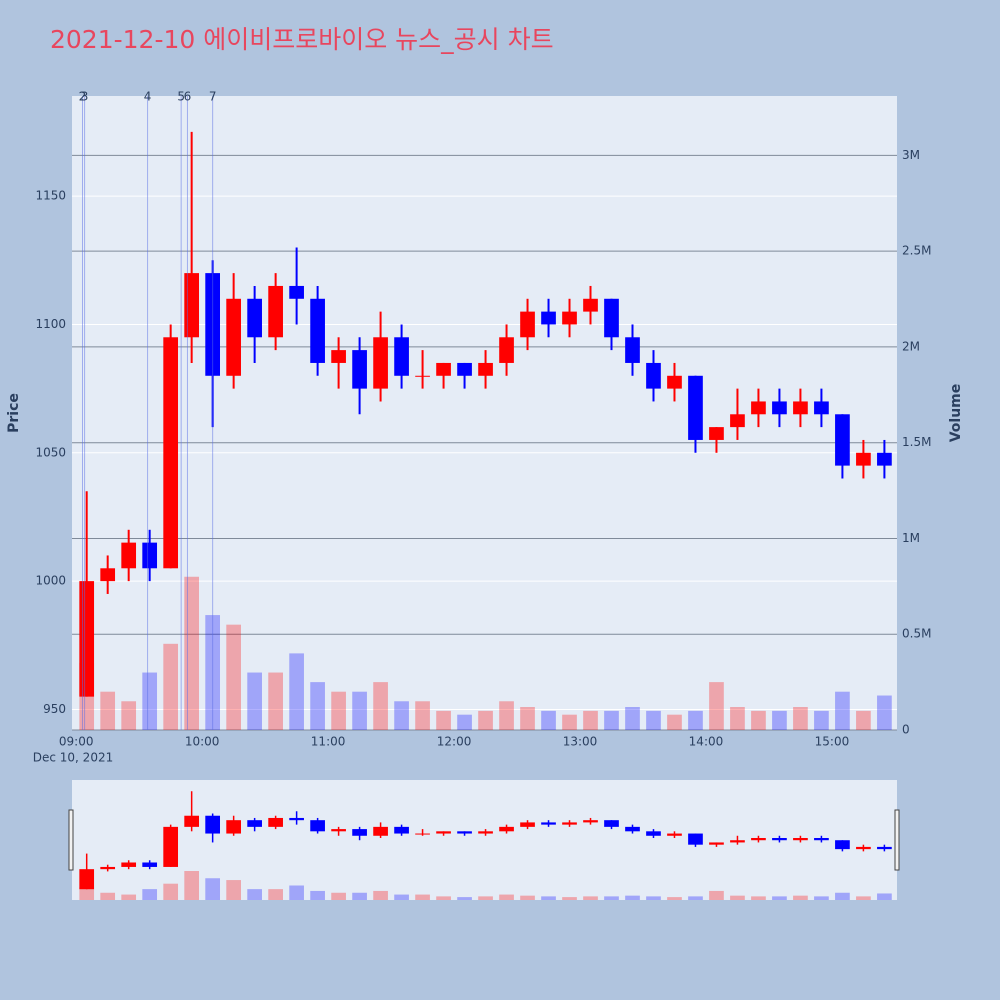 The width and height of the screenshot is (1000, 1000). What do you see at coordinates (73, 758) in the screenshot?
I see `x-date-label: Dec 10, 2021` at bounding box center [73, 758].